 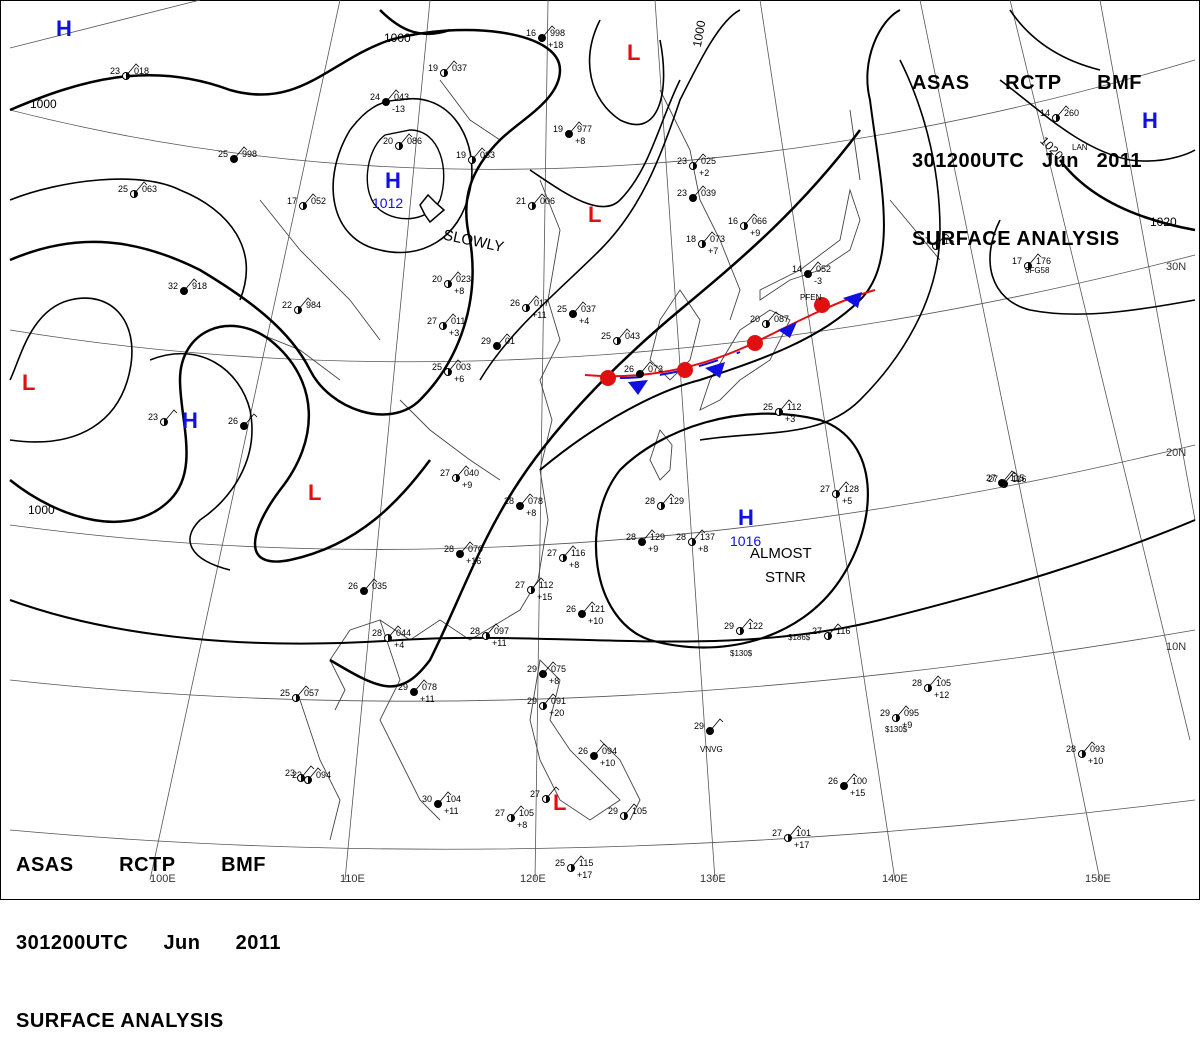 I want to click on station-pressure: 091, so click(x=558, y=701).